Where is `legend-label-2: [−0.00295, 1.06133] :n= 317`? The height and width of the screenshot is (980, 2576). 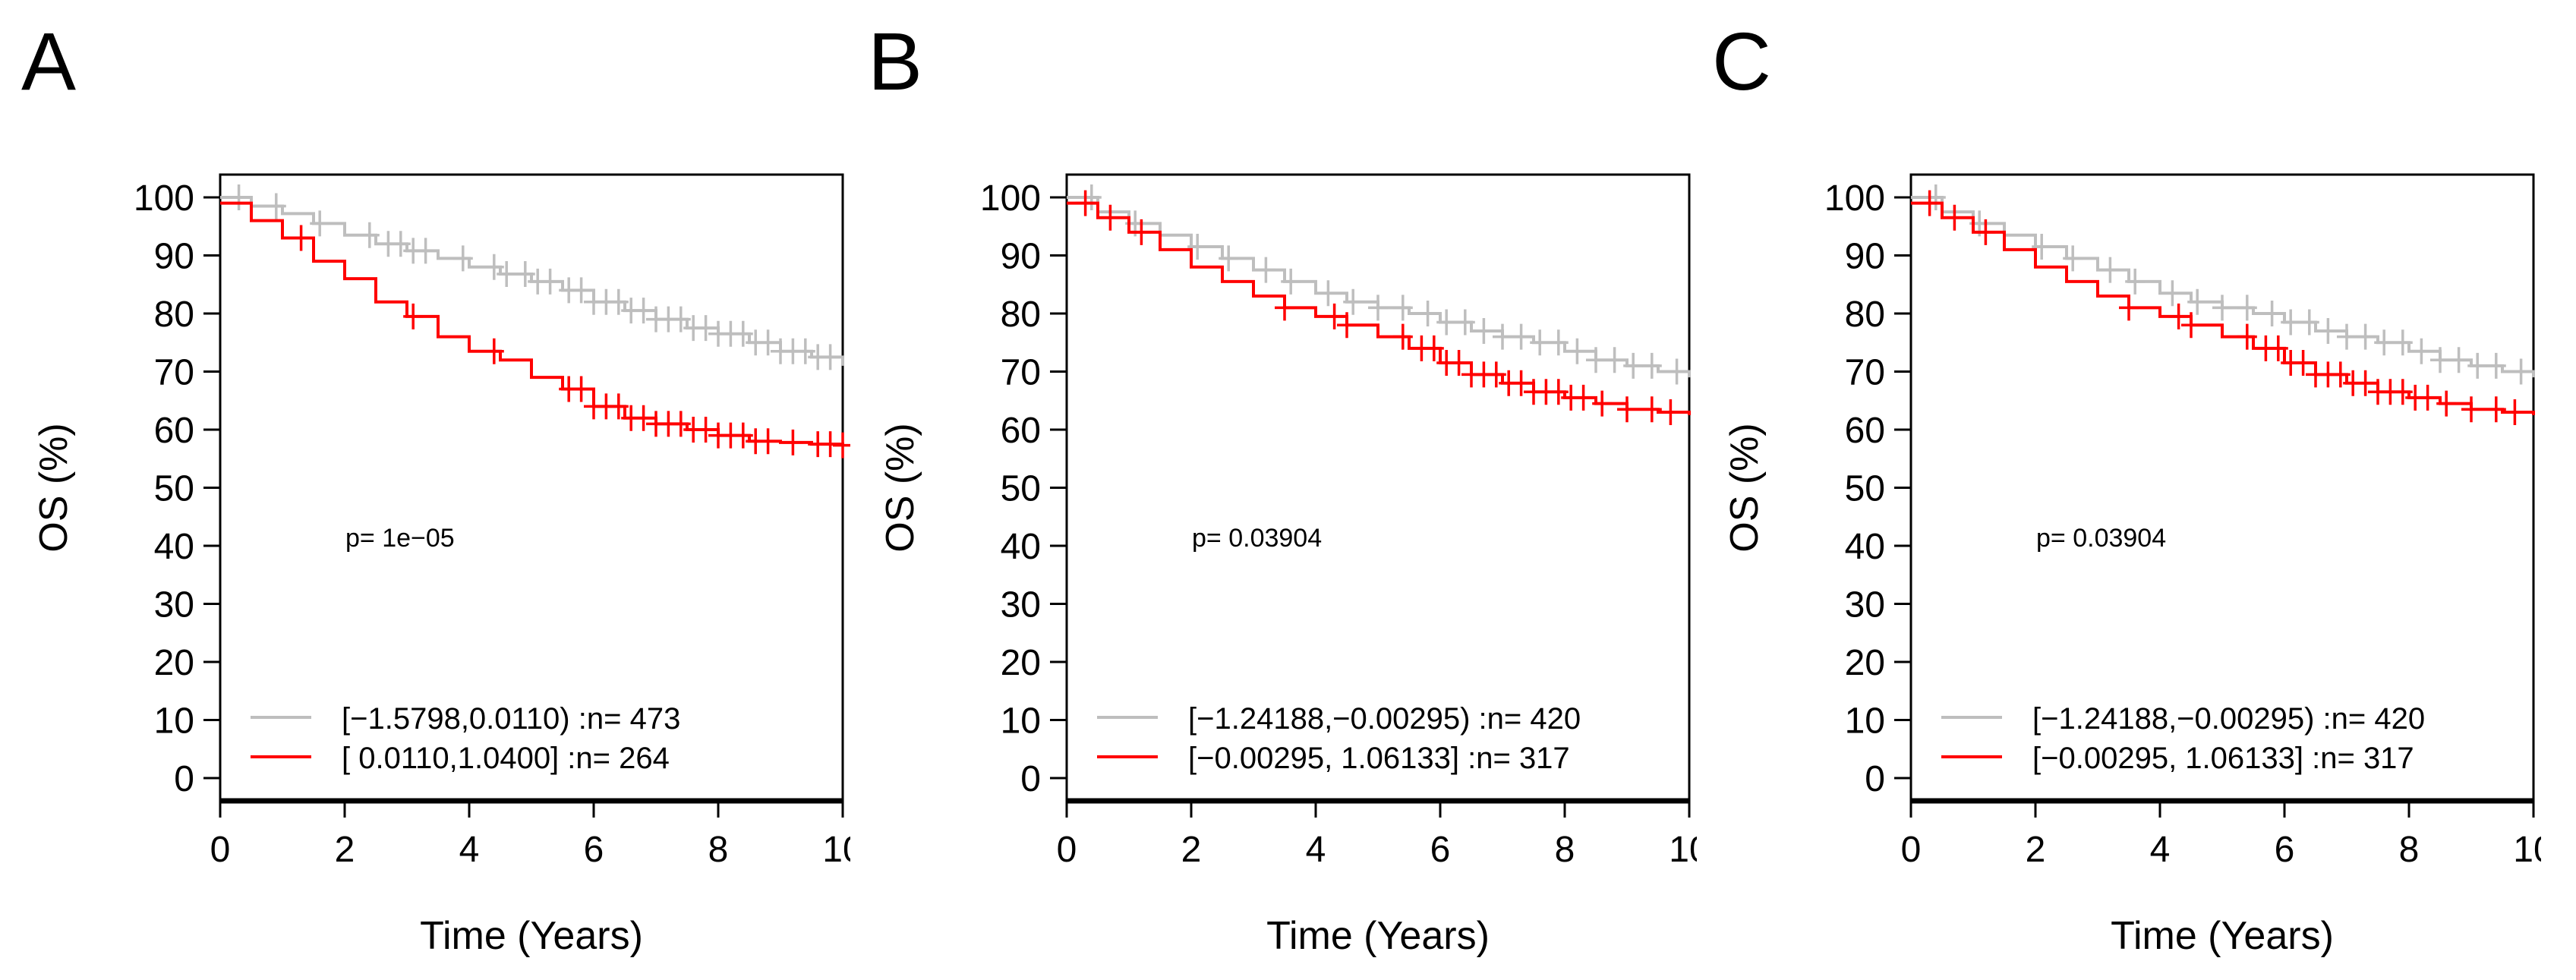 legend-label-2: [−0.00295, 1.06133] :n= 317 is located at coordinates (2223, 758).